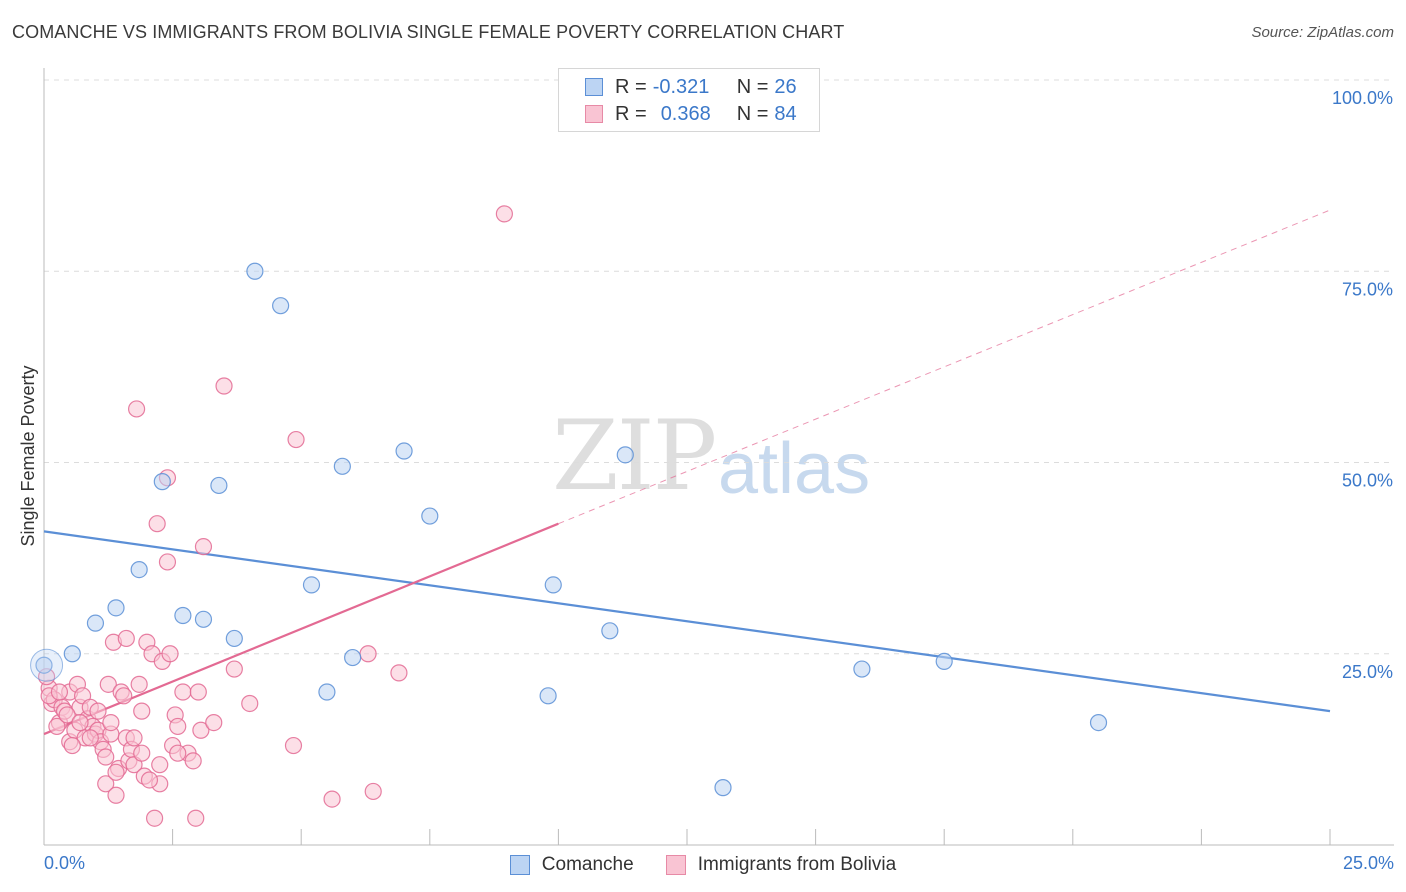 This screenshot has width=1406, height=892. I want to click on bottom-legend-label-bolivia: Immigrants from Bolivia, so click(797, 864).